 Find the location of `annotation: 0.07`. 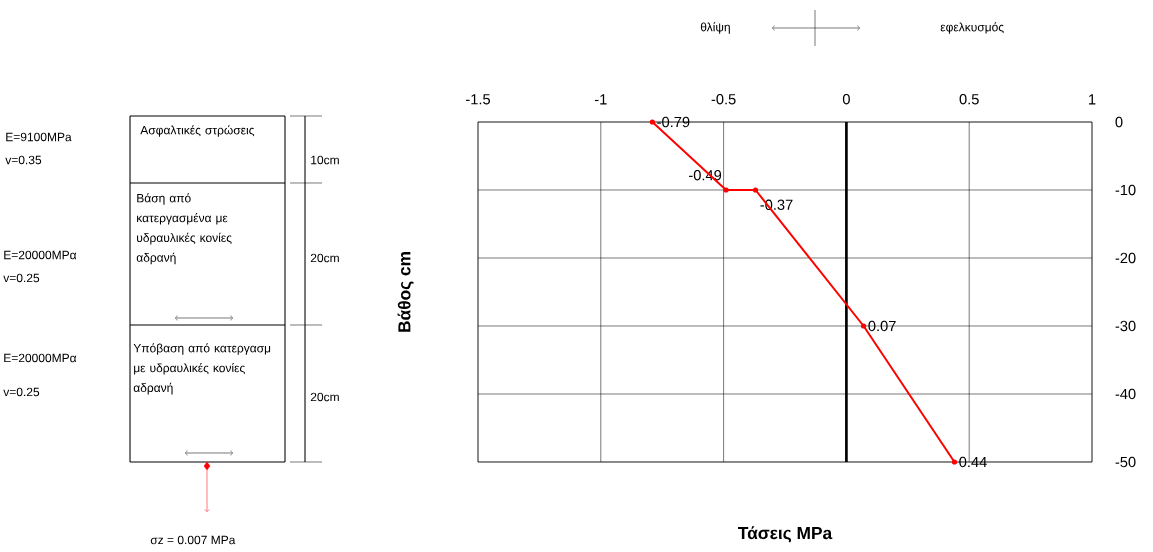

annotation: 0.07 is located at coordinates (882, 326).